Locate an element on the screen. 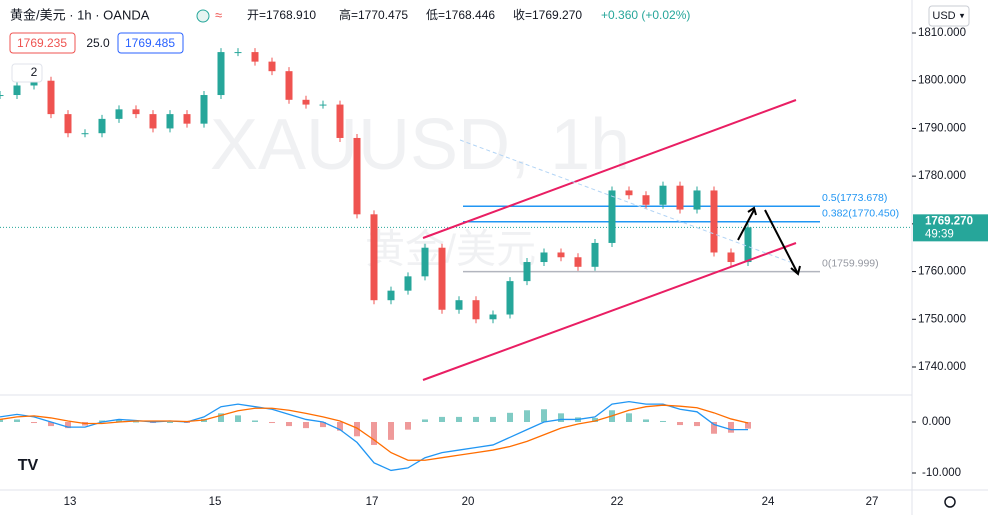 This screenshot has height=515, width=988. ohlc-value: +0.360 (+0.02%) is located at coordinates (645, 15).